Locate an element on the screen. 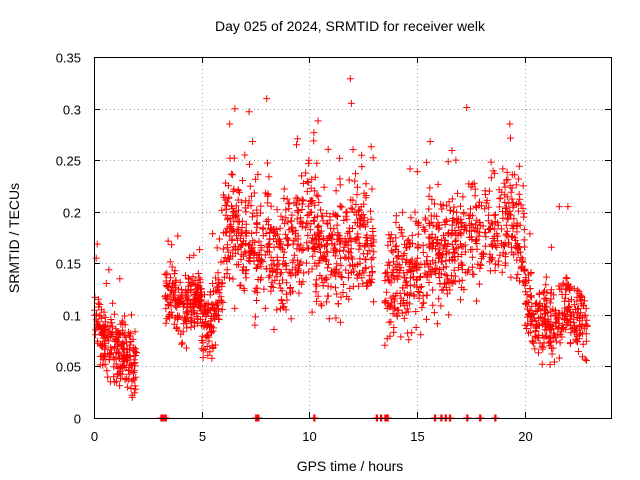 The width and height of the screenshot is (640, 480). peak-point is located at coordinates (120, 279).